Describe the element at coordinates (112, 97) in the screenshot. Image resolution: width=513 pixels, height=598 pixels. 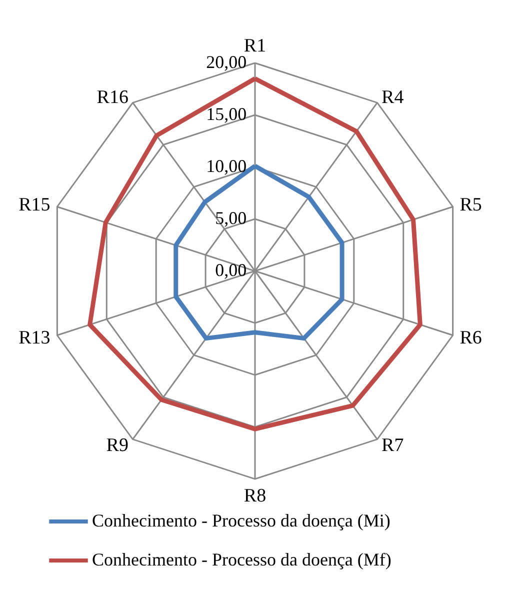
I see `spoke-label: R16` at that location.